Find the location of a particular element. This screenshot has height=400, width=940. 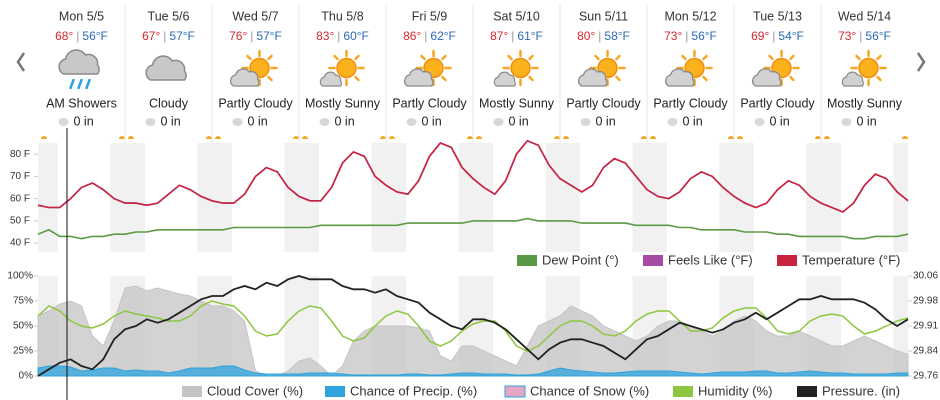

y2-tick-label: 29.98 is located at coordinates (925, 301).